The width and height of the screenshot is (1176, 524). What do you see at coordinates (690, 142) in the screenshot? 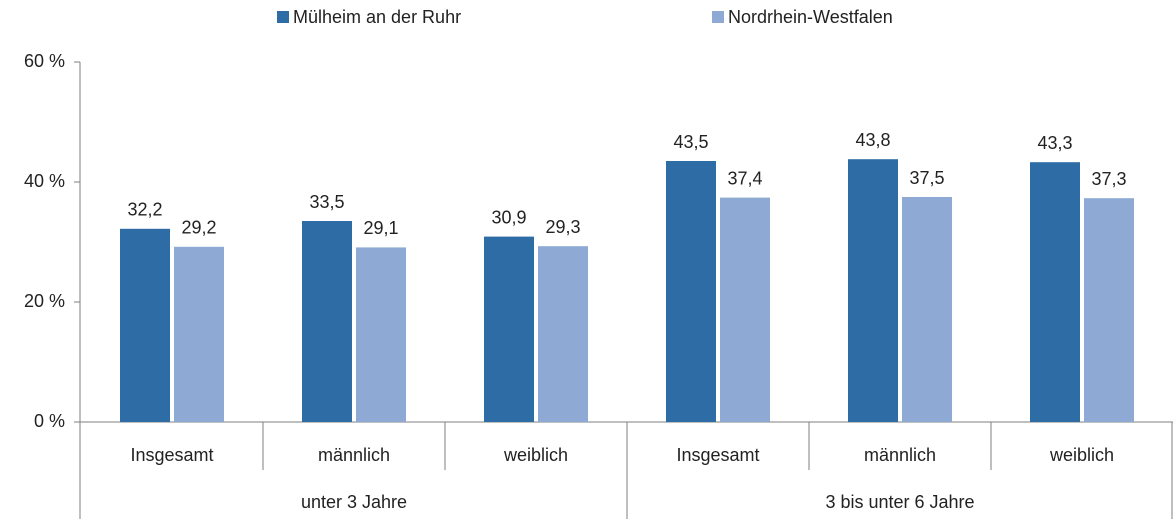
I see `value-label: 43,5` at bounding box center [690, 142].